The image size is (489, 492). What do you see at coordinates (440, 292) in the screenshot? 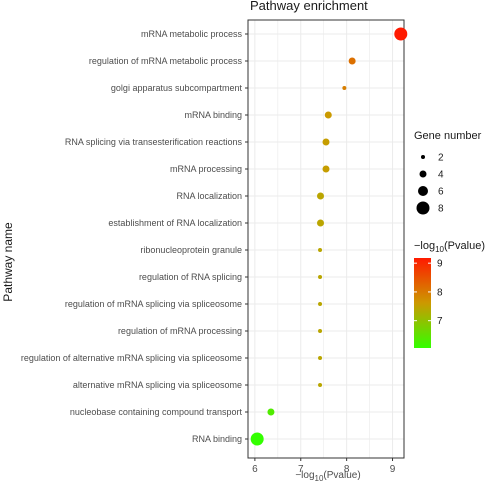
I see `color-legend-label: 8` at bounding box center [440, 292].